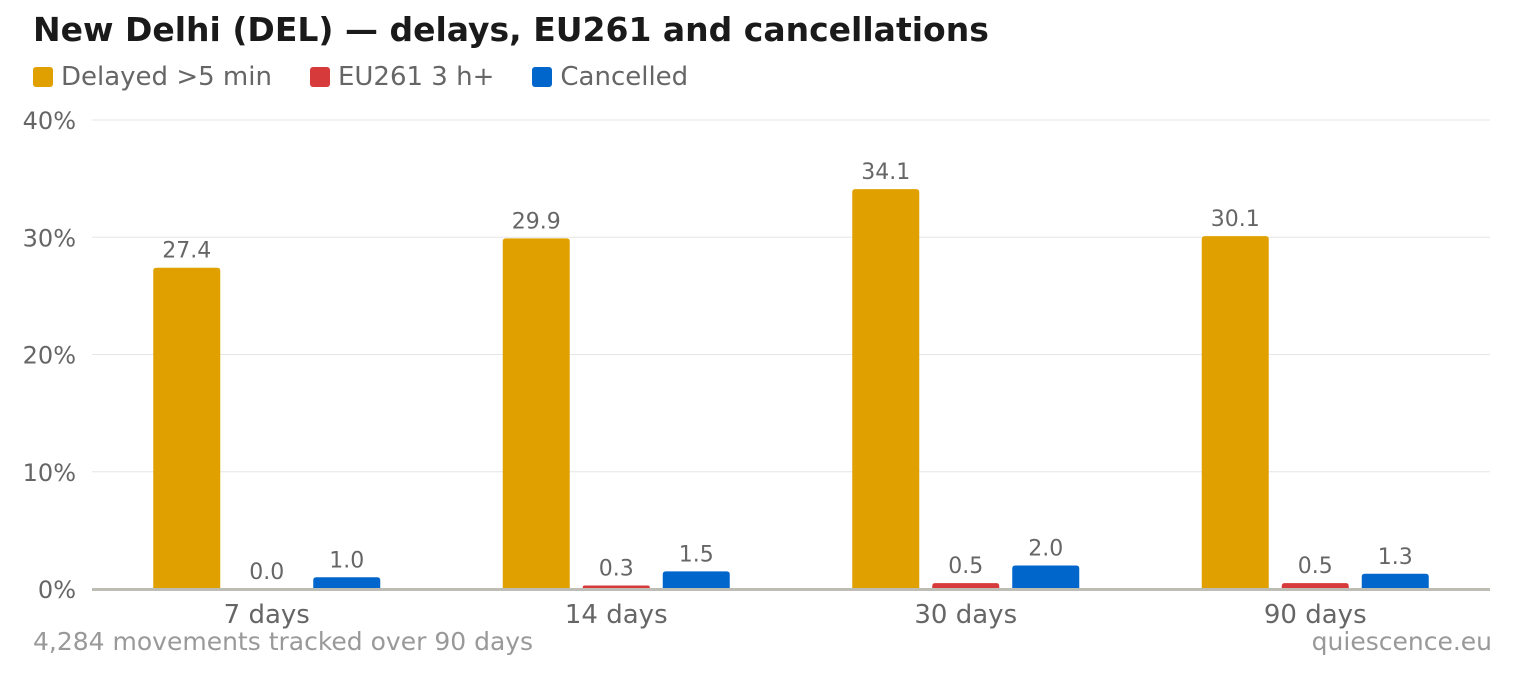 This screenshot has width=1520, height=680. Describe the element at coordinates (965, 615) in the screenshot. I see `x-category-label: 30 days` at that location.